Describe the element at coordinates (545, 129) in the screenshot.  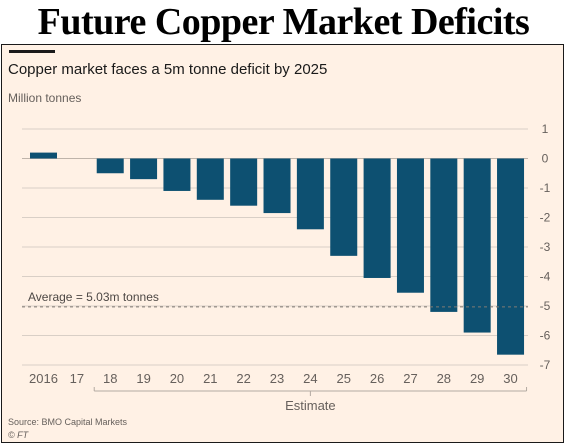
I see `y-tick-label: 1` at that location.